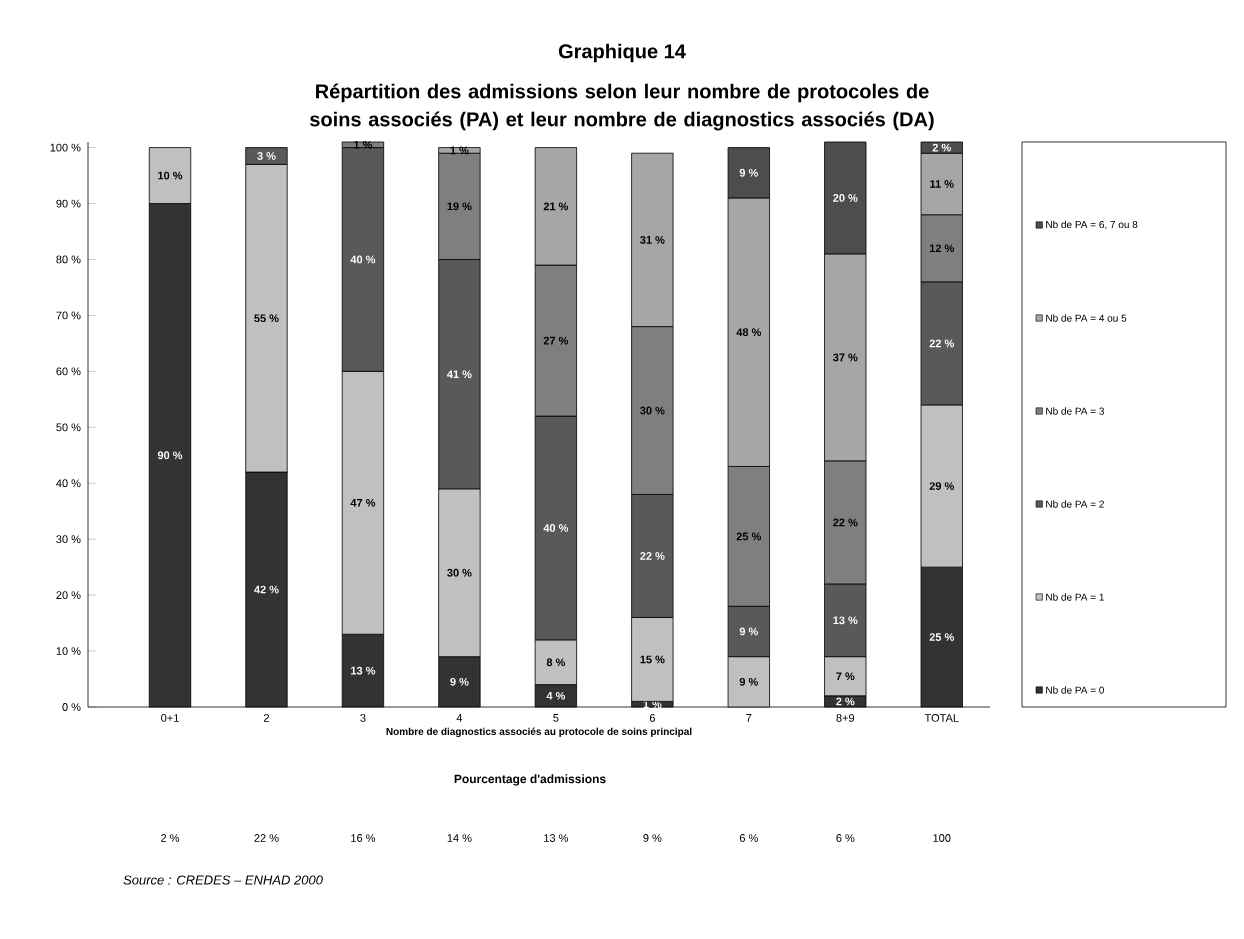  Describe the element at coordinates (622, 53) in the screenshot. I see `chart-title: Graphique 14` at that location.